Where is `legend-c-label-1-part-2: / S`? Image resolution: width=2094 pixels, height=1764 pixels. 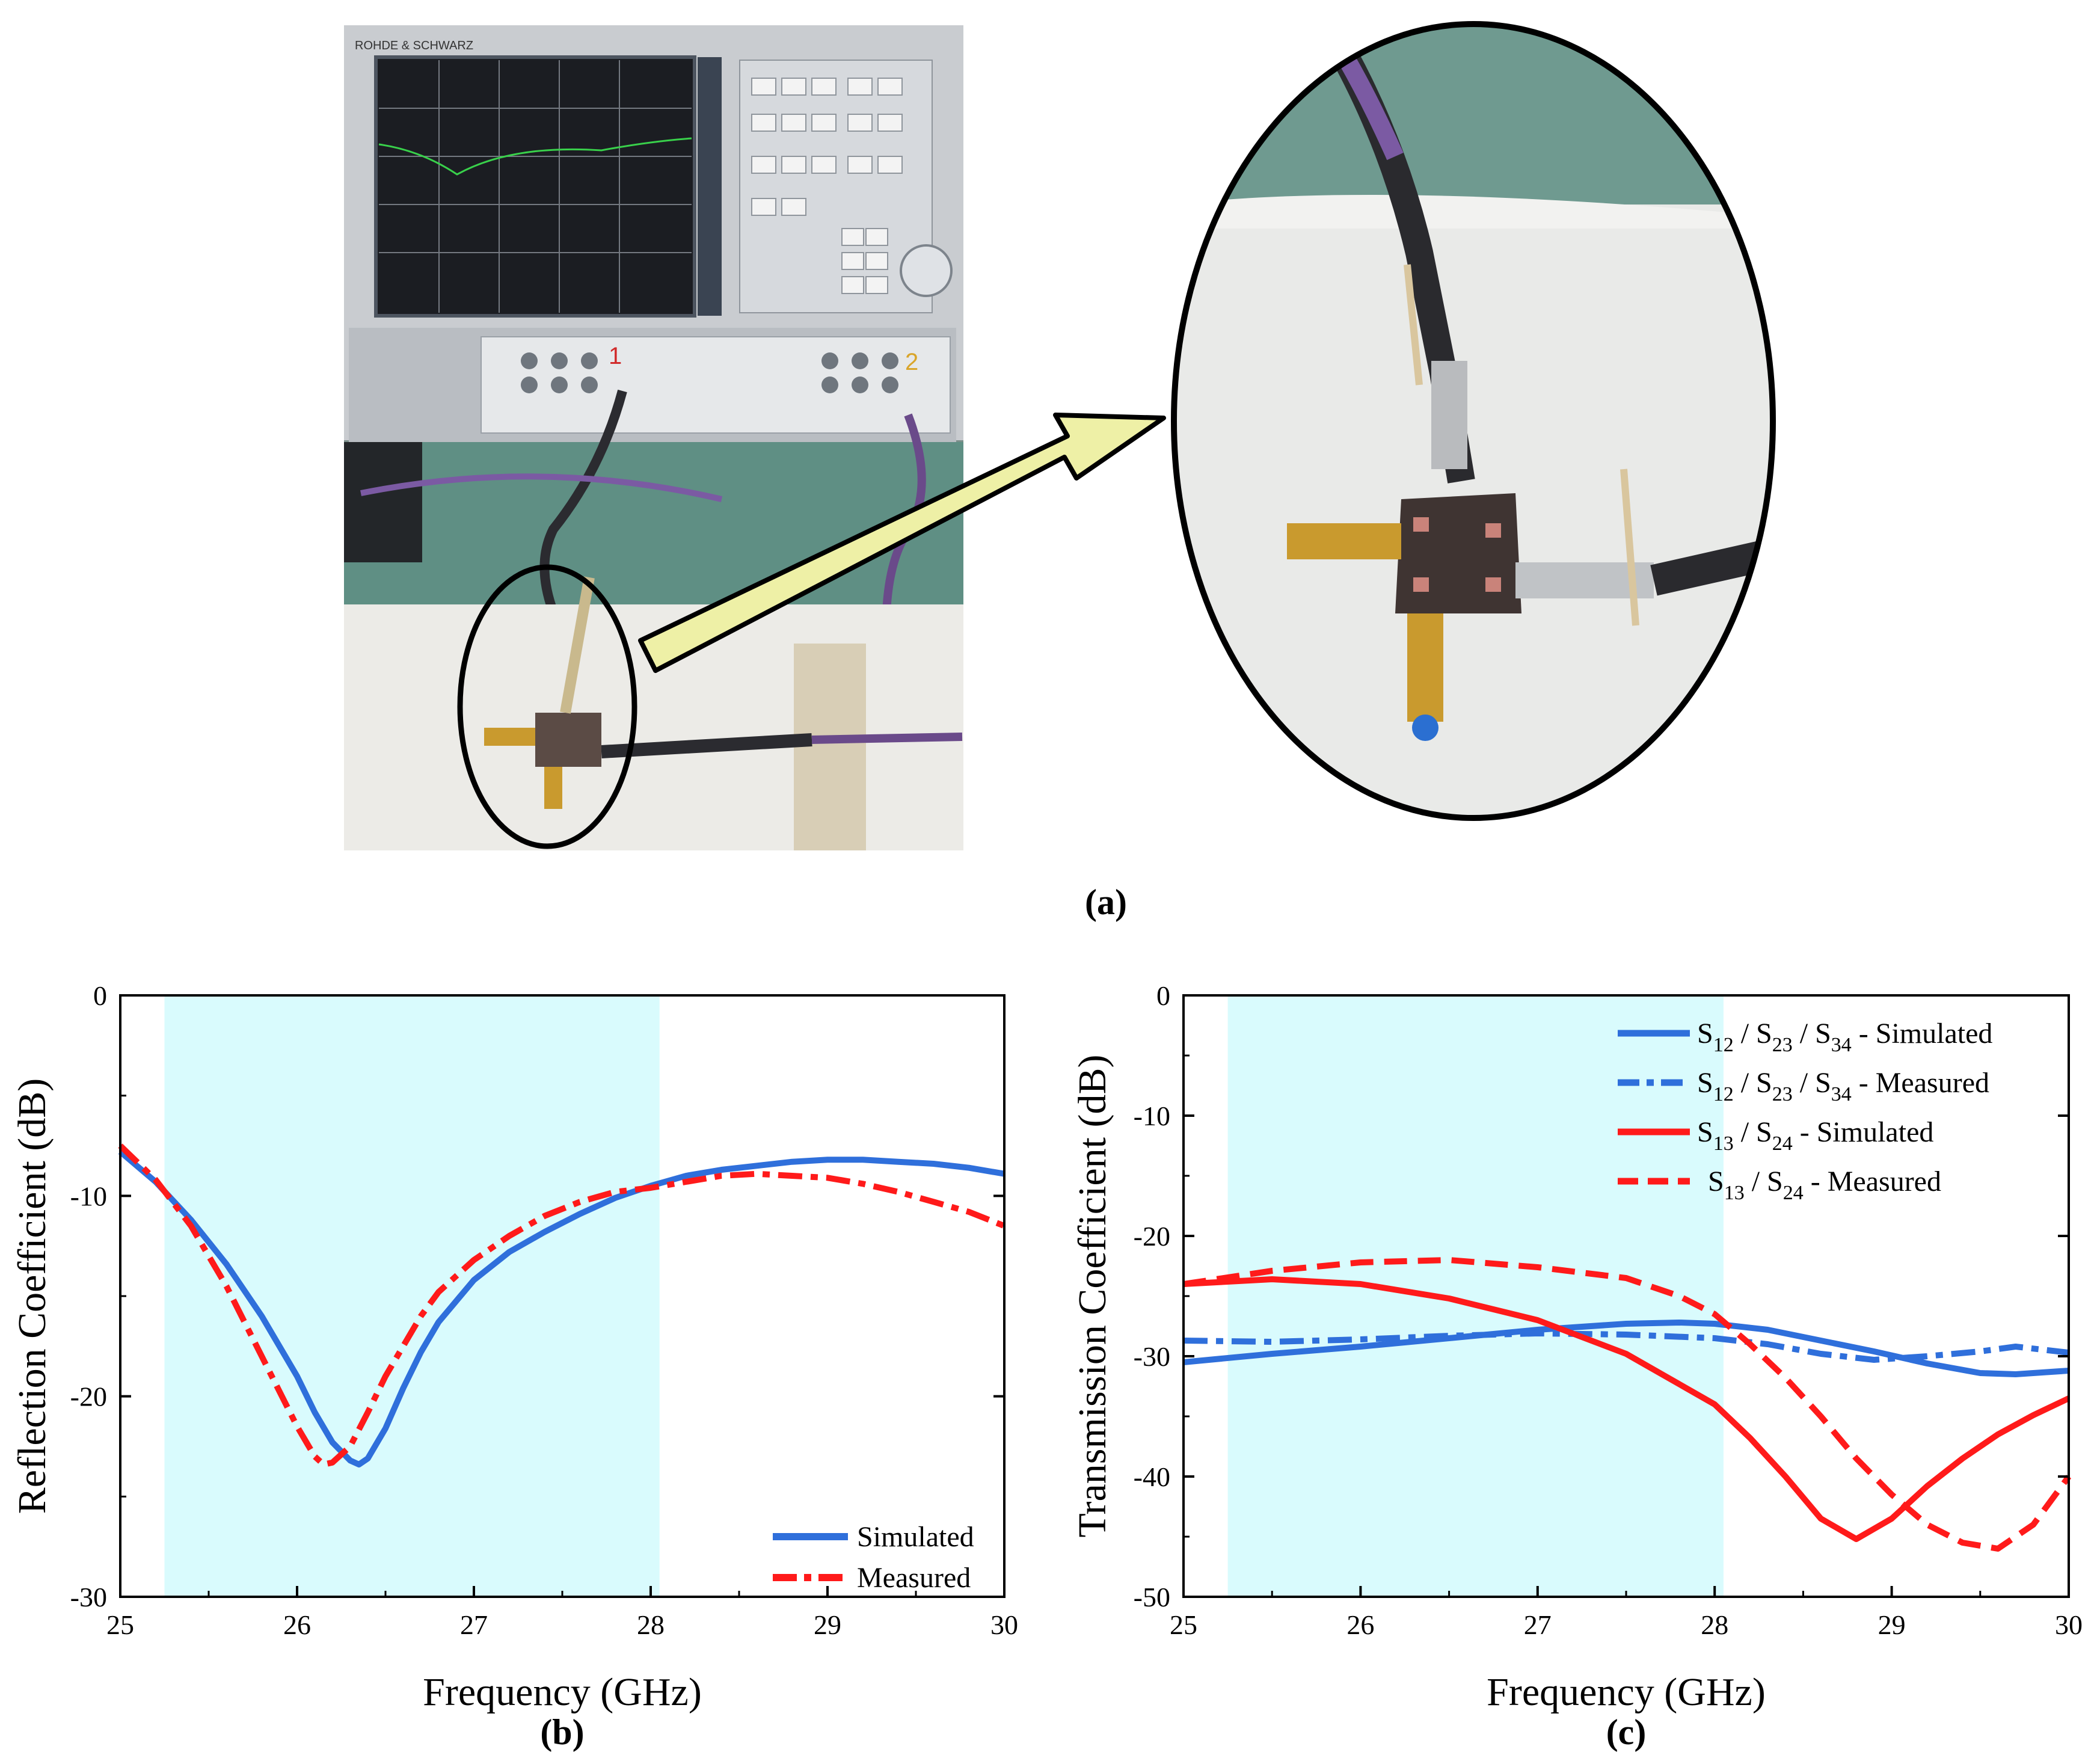
legend-c-label-1-part-2: / S is located at coordinates (1753, 1083).